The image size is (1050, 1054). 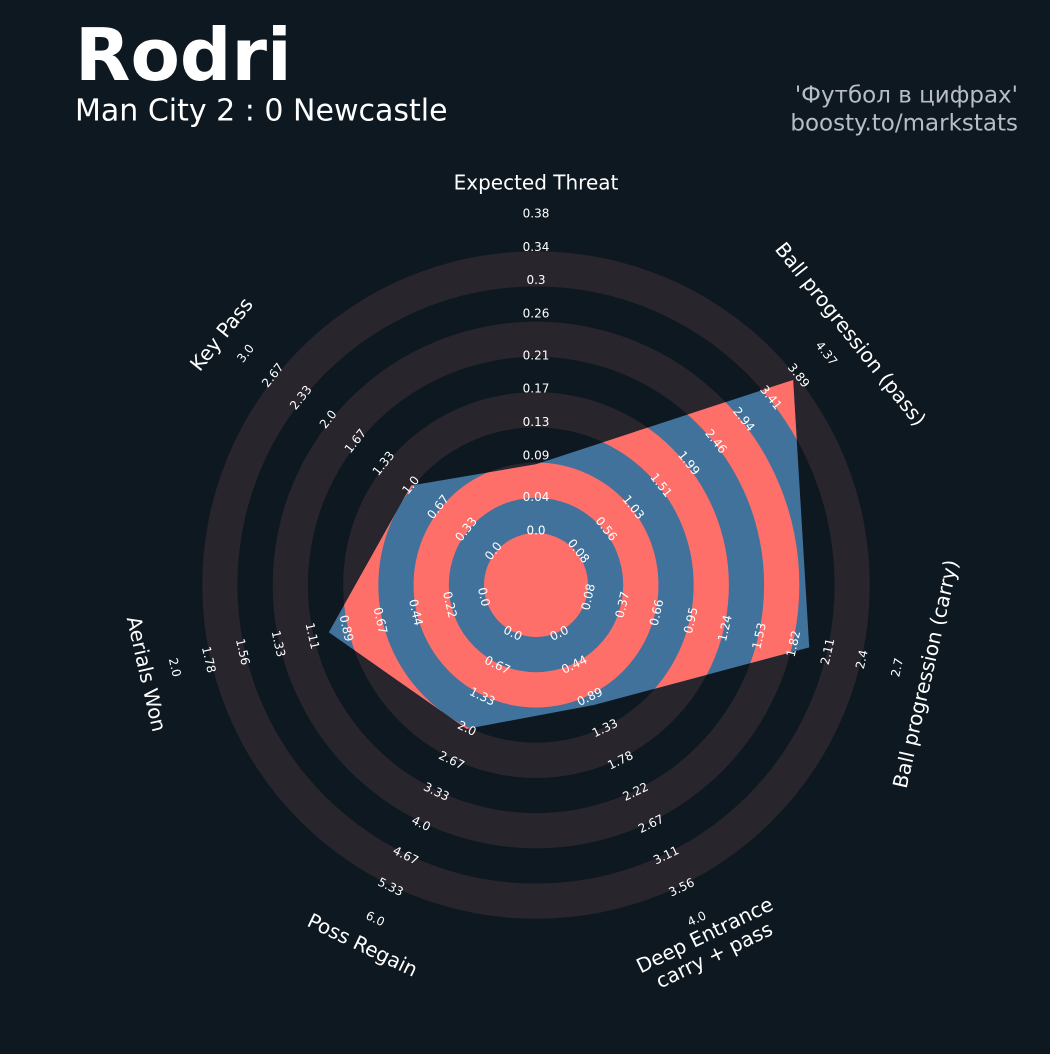 What do you see at coordinates (759, 635) in the screenshot?
I see `tick-label: 1.53` at bounding box center [759, 635].